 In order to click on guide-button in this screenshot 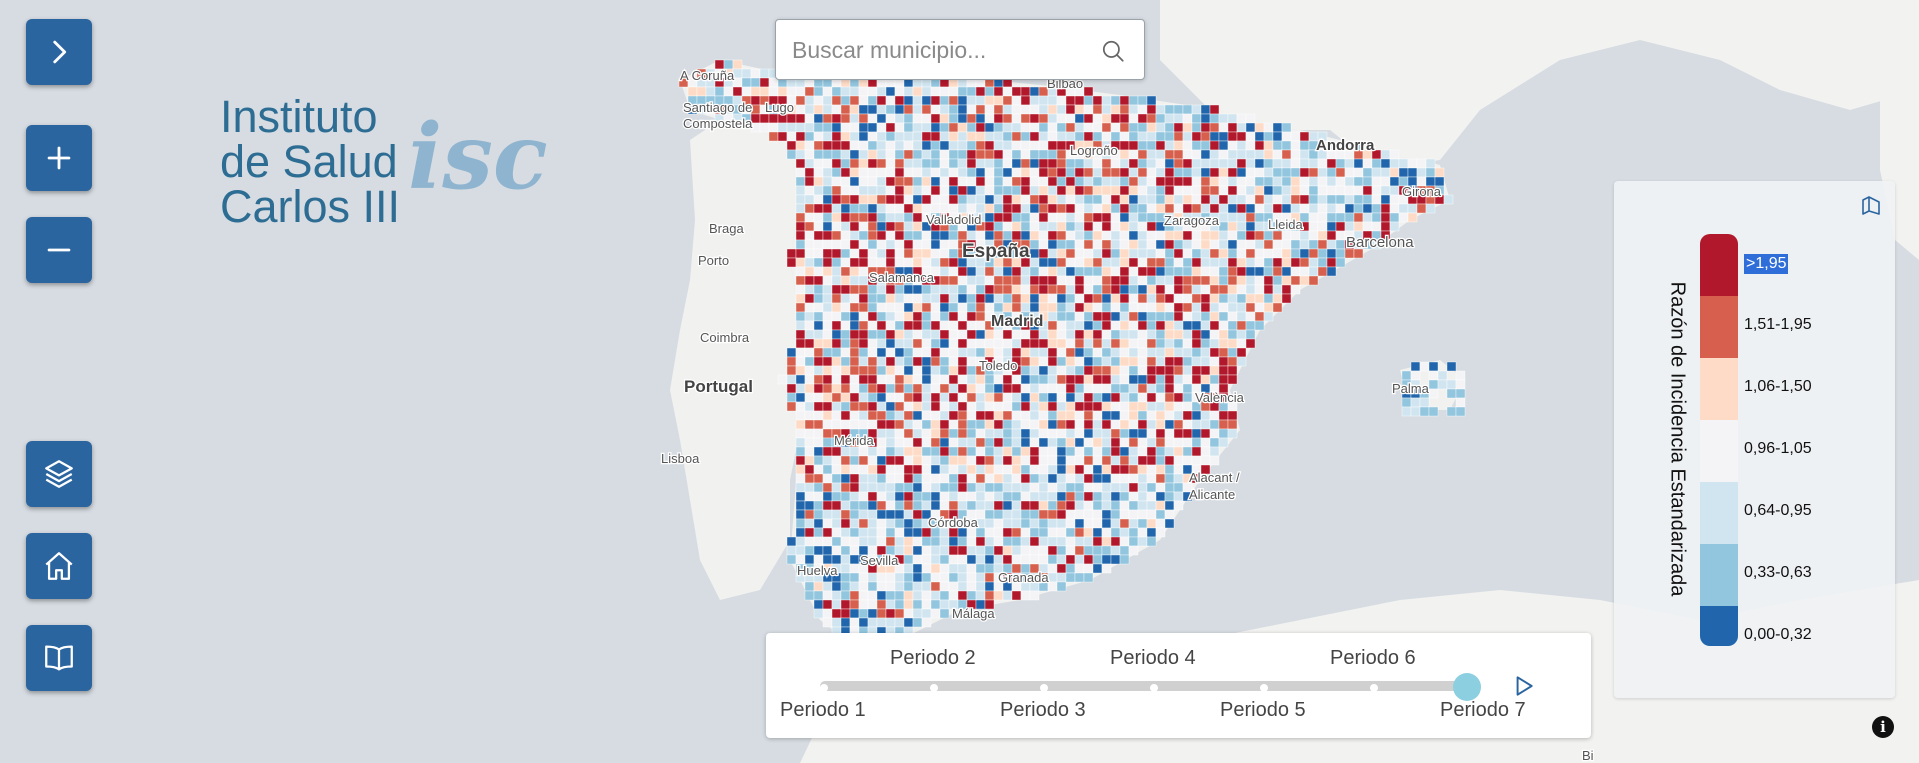, I will do `click(59, 658)`.